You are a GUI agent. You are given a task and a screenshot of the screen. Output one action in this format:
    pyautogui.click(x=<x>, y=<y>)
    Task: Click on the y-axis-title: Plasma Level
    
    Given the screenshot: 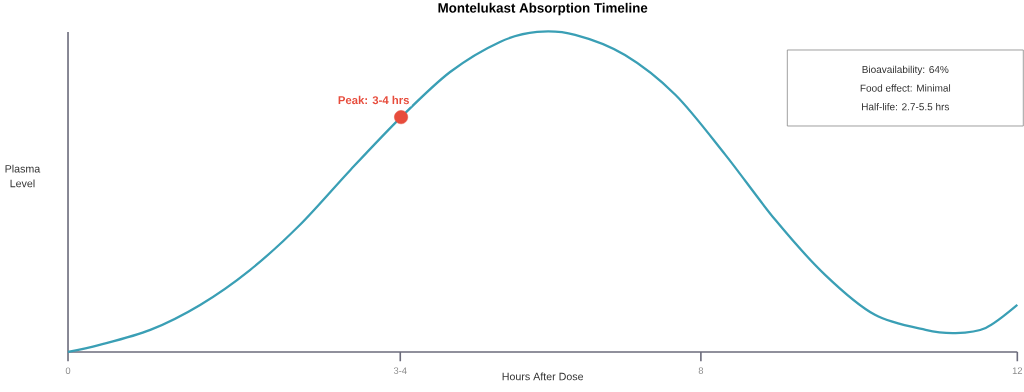 What is the action you would take?
    pyautogui.click(x=23, y=176)
    